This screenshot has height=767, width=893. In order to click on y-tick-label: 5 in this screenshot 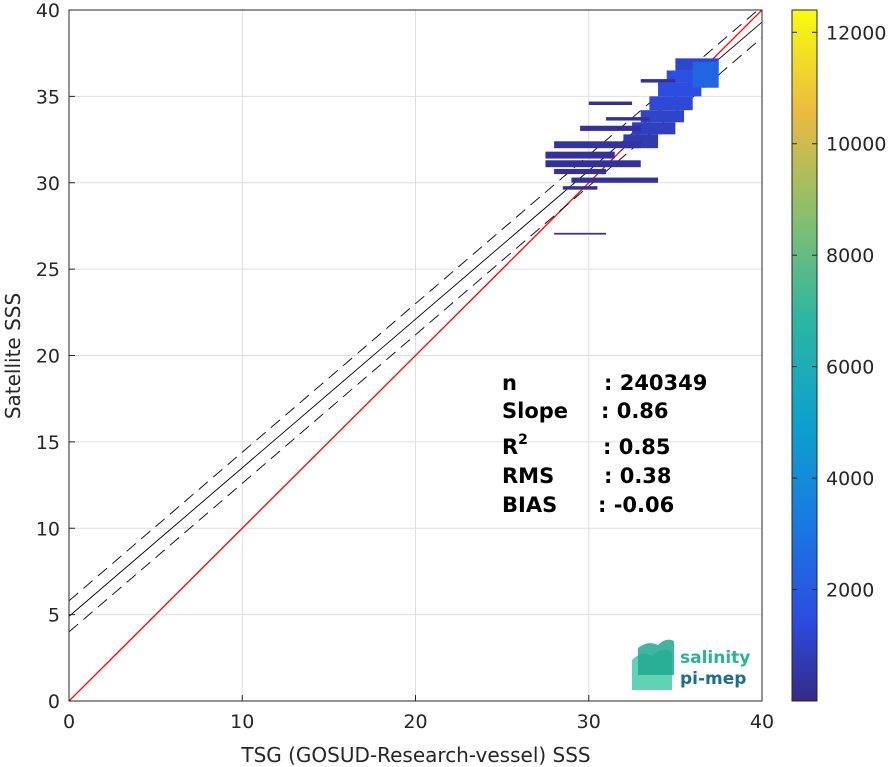, I will do `click(54, 616)`.